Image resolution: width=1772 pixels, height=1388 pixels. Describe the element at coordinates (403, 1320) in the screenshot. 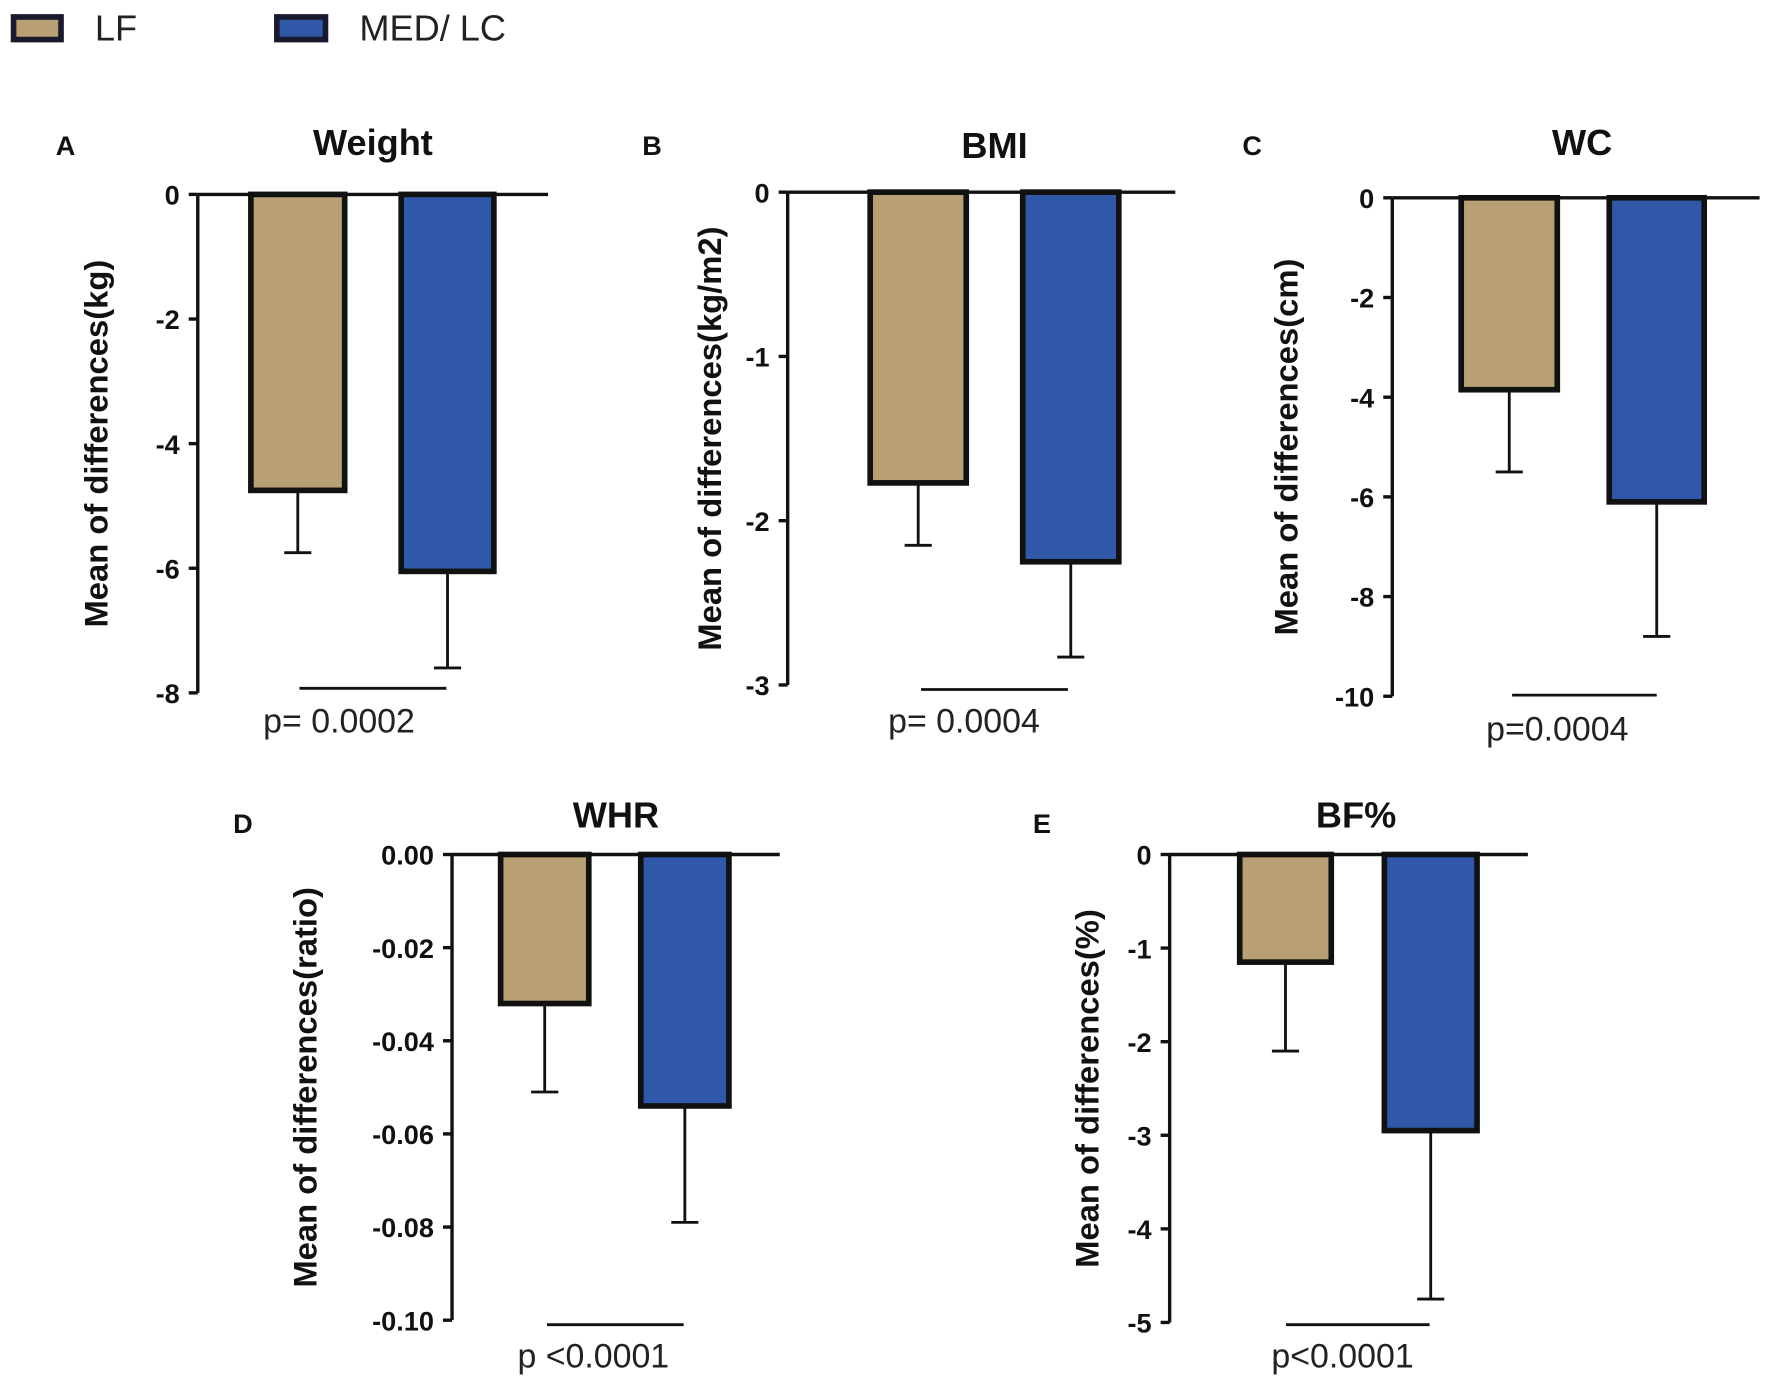

I see `y-tick-label: -0.10` at that location.